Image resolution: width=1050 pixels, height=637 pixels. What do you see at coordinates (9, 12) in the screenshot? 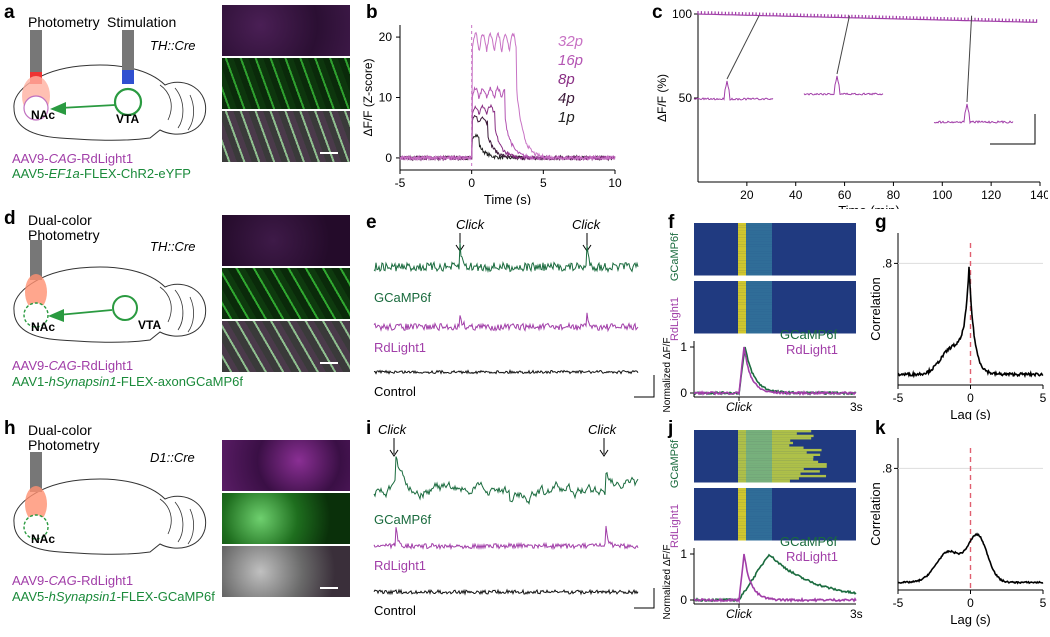
I see `panel-label-a: a` at bounding box center [9, 12].